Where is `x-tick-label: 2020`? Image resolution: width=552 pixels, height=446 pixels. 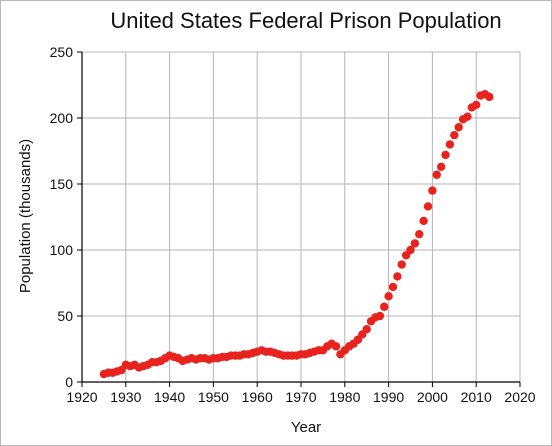 x-tick-label: 2020 is located at coordinates (519, 397).